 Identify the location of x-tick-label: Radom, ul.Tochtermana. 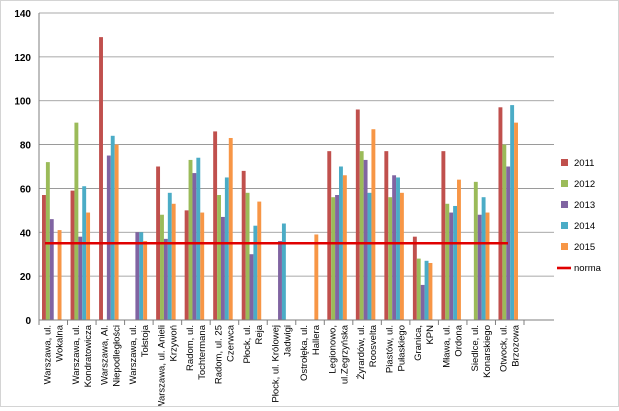
(196, 352).